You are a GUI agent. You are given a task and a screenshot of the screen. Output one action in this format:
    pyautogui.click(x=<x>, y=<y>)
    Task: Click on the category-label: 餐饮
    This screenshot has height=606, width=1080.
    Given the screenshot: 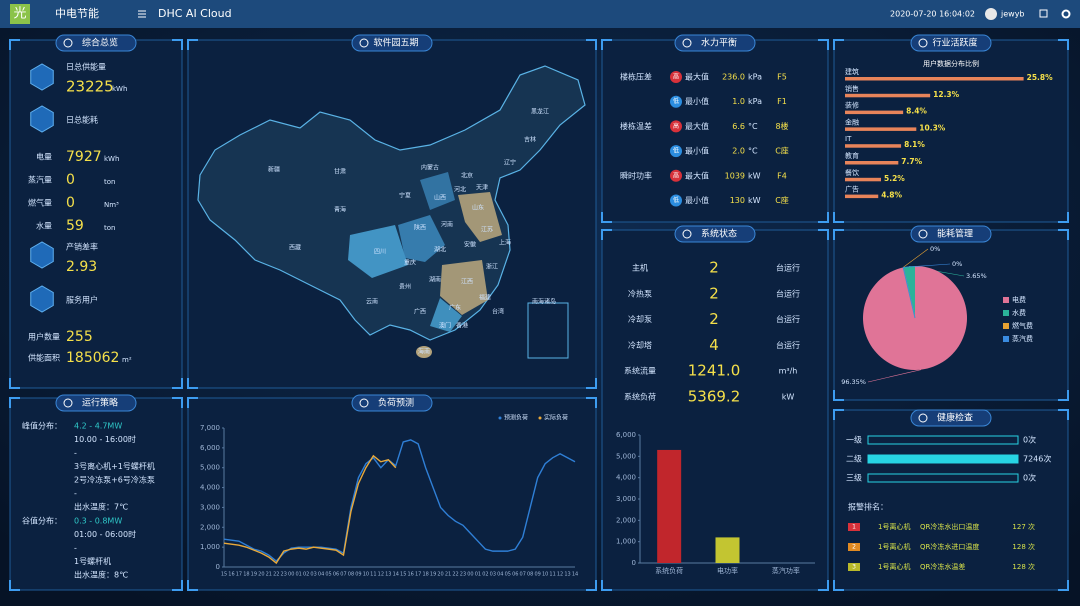 What is the action you would take?
    pyautogui.click(x=852, y=172)
    